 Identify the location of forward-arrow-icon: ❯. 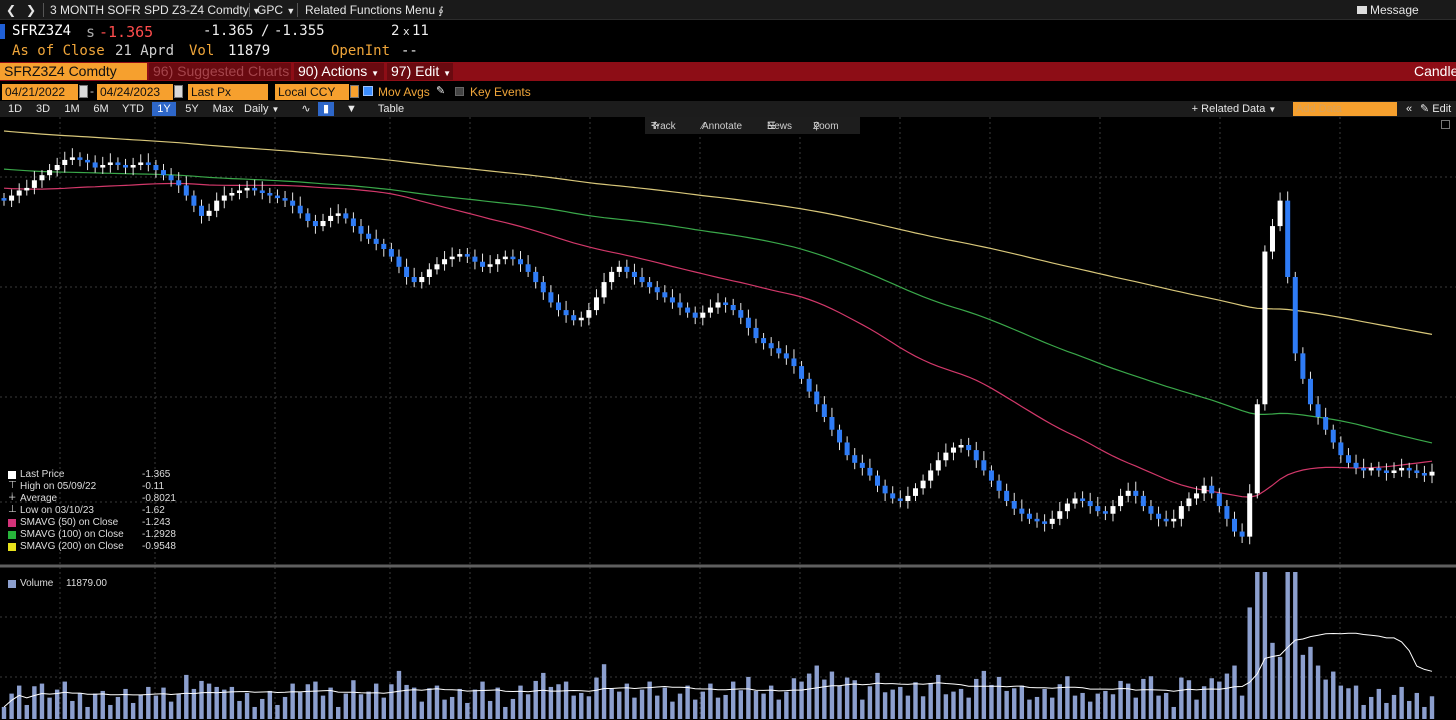
(31, 10).